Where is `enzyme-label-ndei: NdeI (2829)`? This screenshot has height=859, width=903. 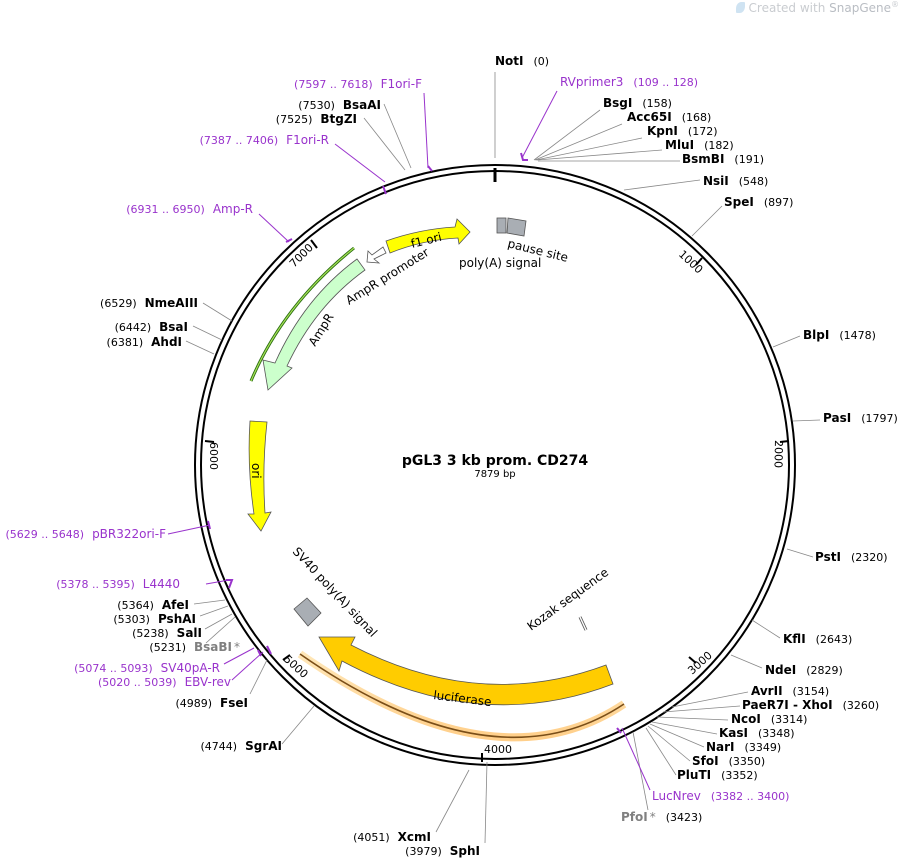
enzyme-label-ndei: NdeI (2829) is located at coordinates (804, 670).